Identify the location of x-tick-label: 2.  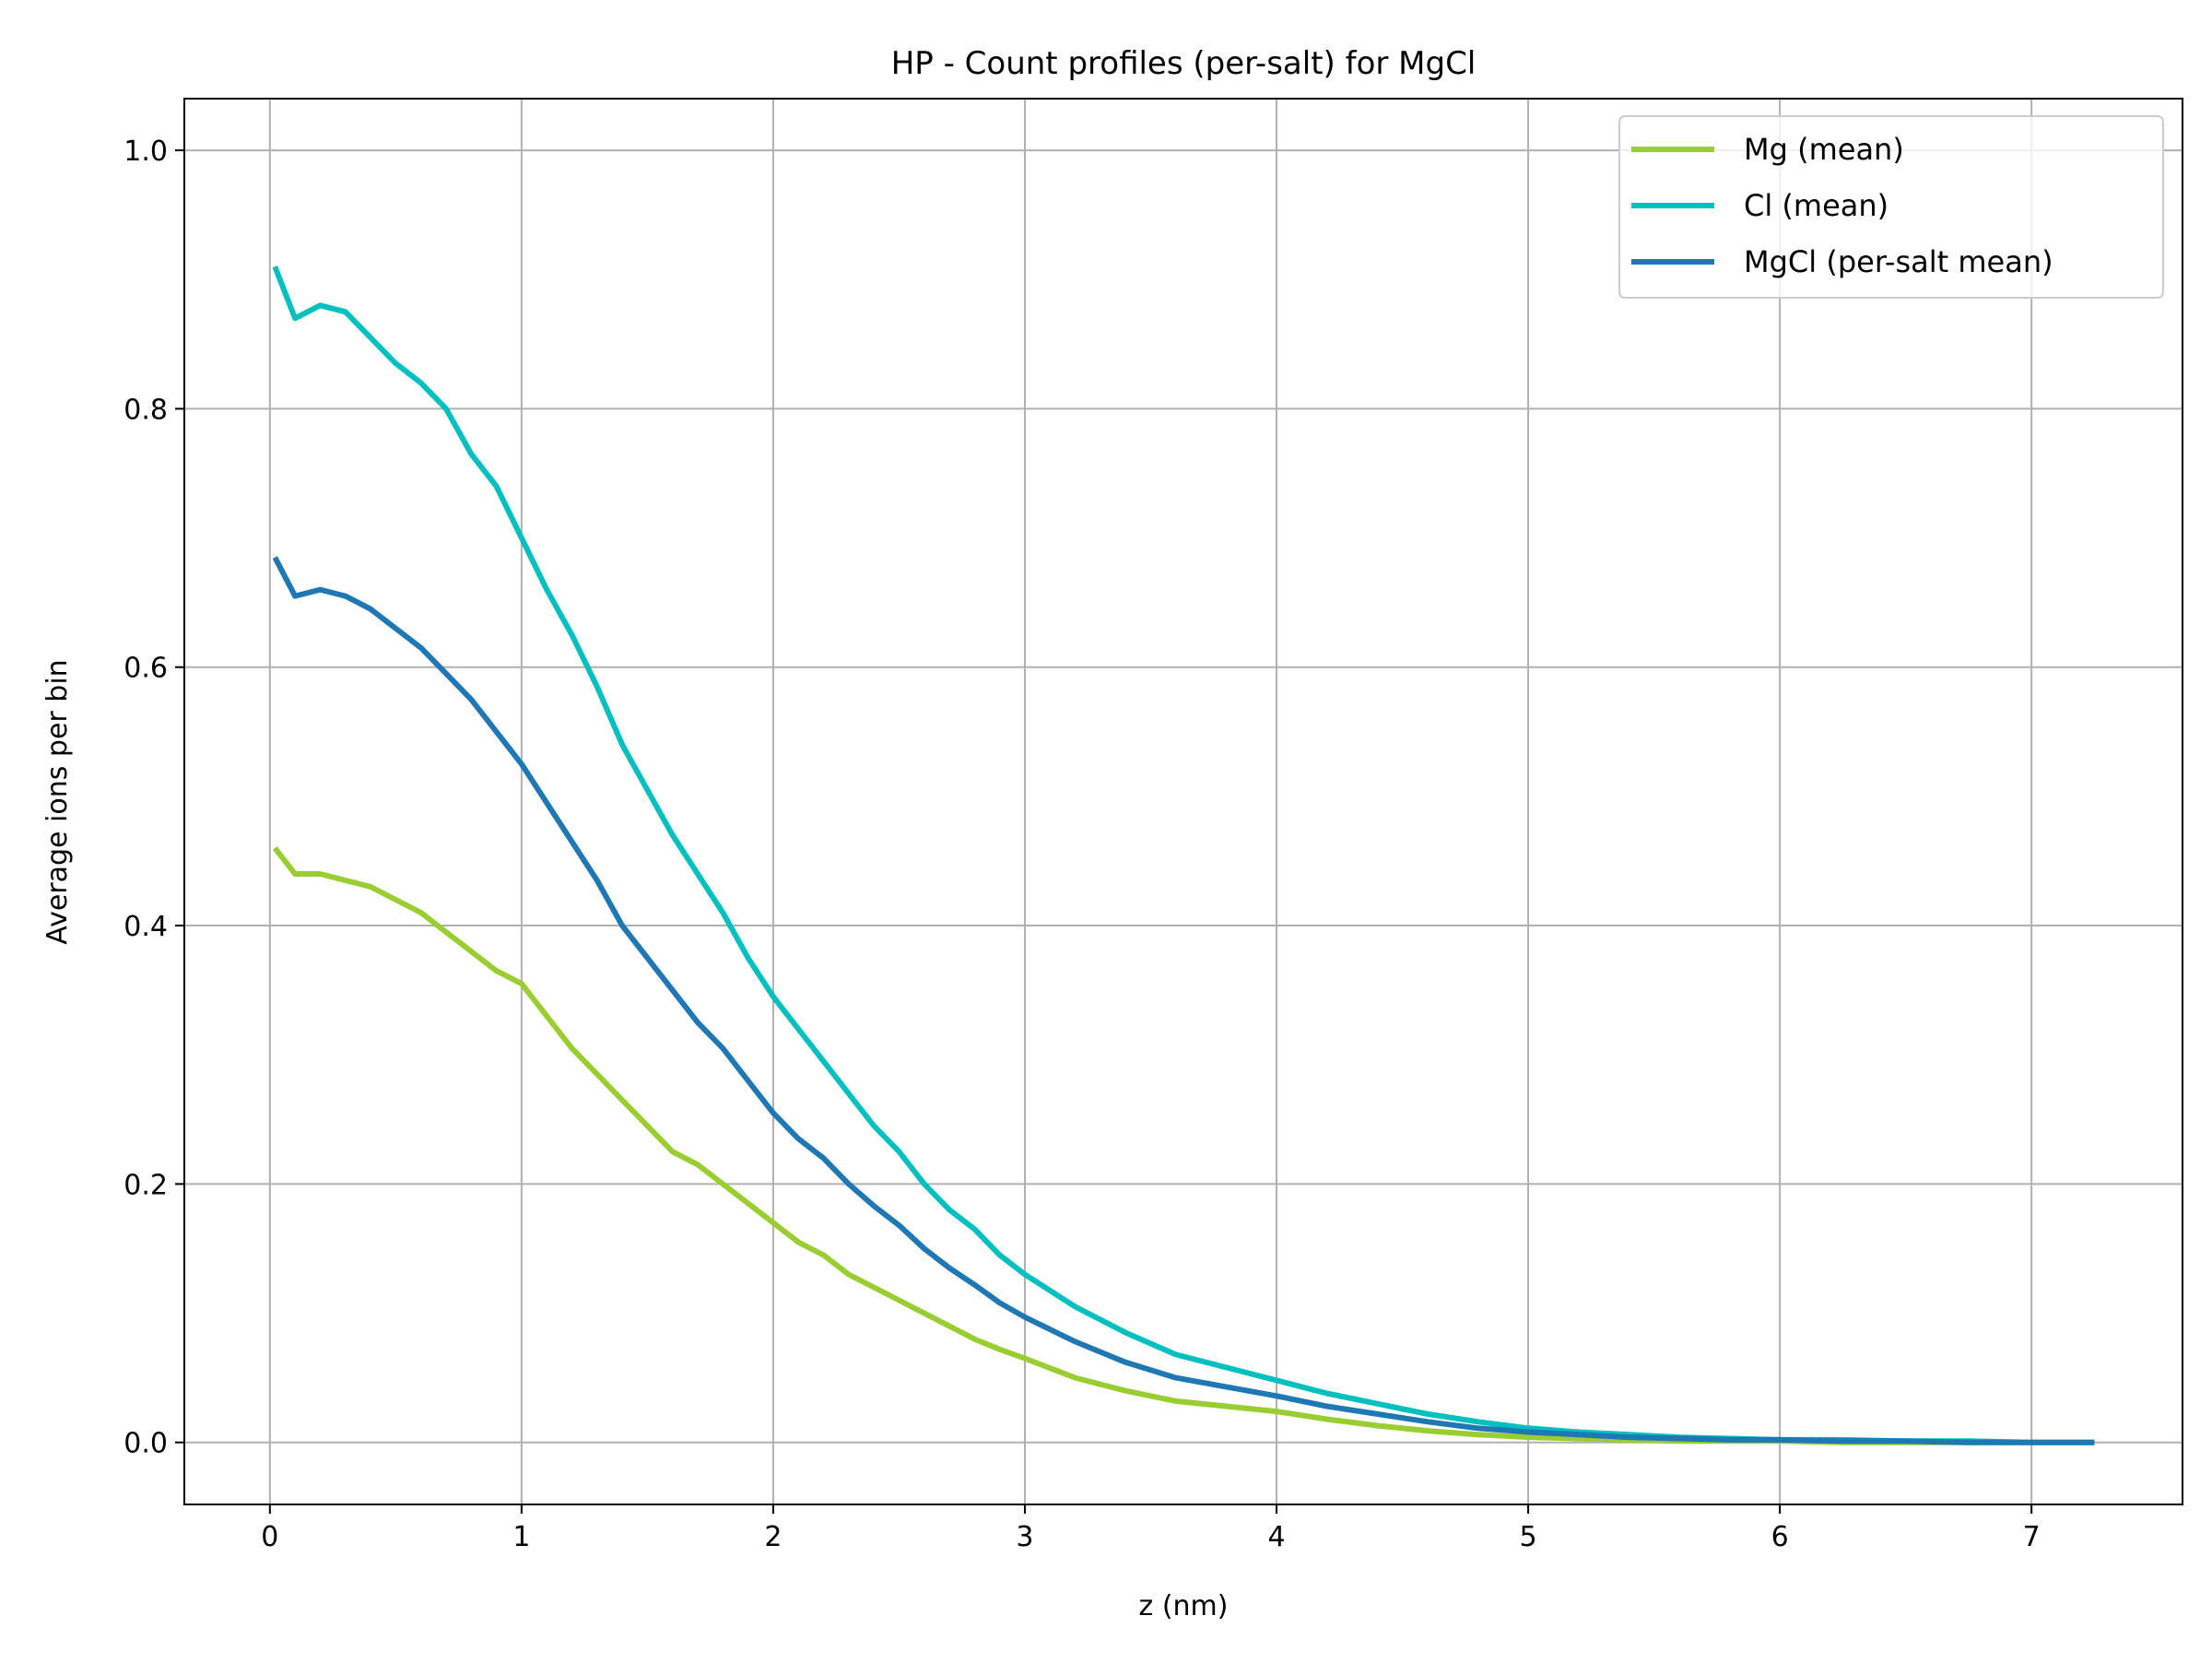
(773, 1537).